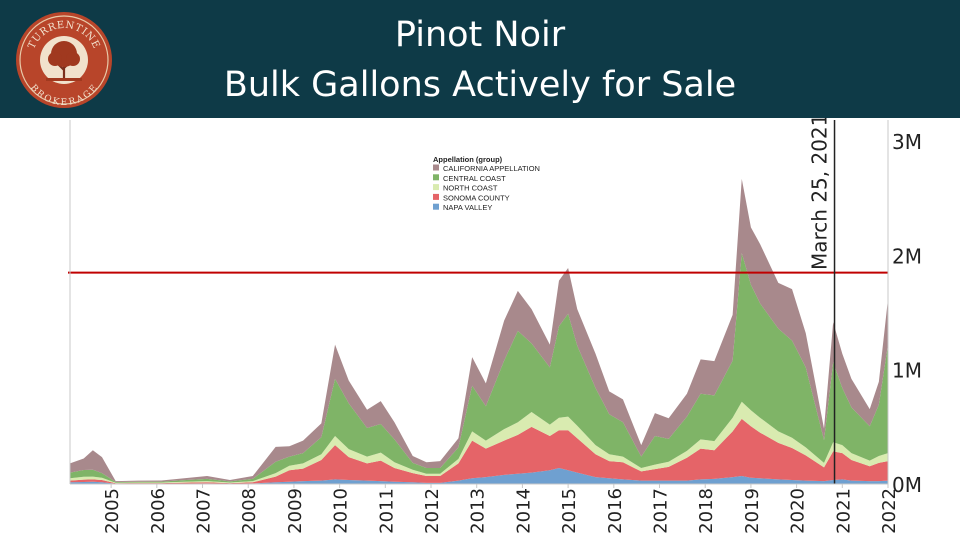 This screenshot has width=960, height=540. What do you see at coordinates (158, 511) in the screenshot?
I see `x-tick-label: 2006` at bounding box center [158, 511].